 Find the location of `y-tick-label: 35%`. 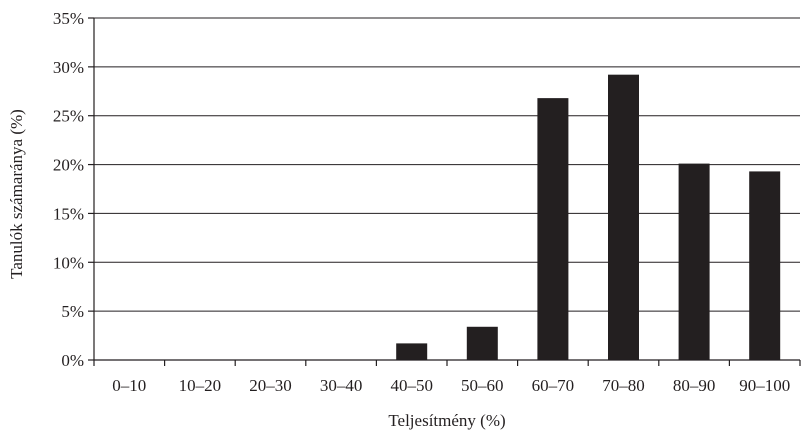

y-tick-label: 35% is located at coordinates (68, 18).